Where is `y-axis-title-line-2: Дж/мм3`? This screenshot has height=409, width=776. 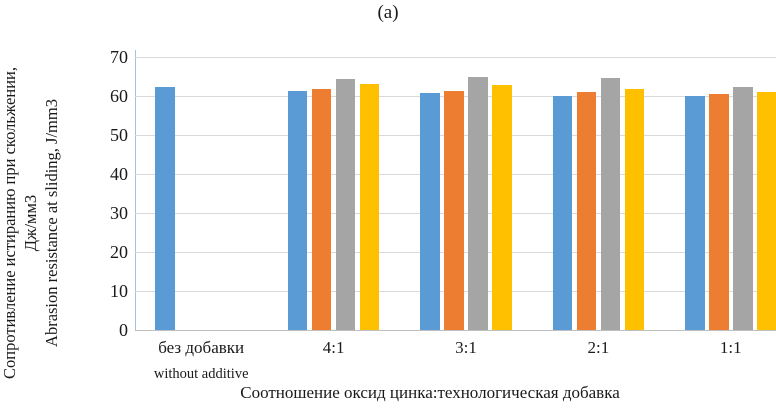
y-axis-title-line-2: Дж/мм3 is located at coordinates (30, 223).